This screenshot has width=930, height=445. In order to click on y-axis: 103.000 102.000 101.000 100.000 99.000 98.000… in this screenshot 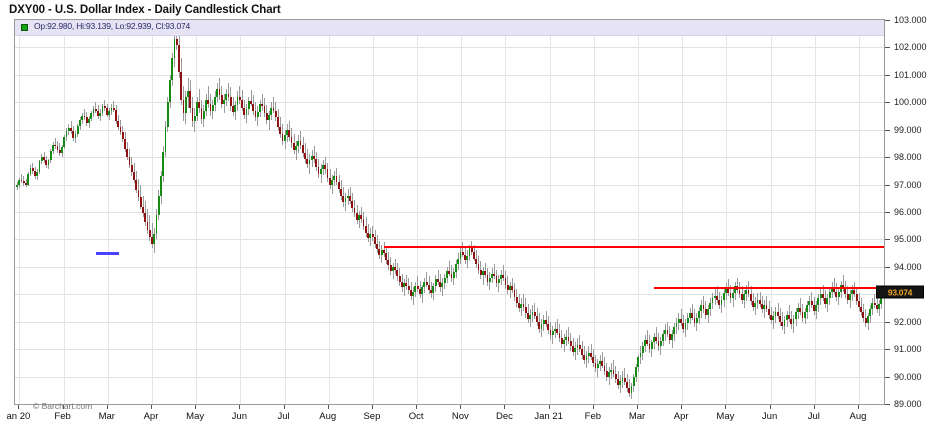, I will do `click(903, 212)`.